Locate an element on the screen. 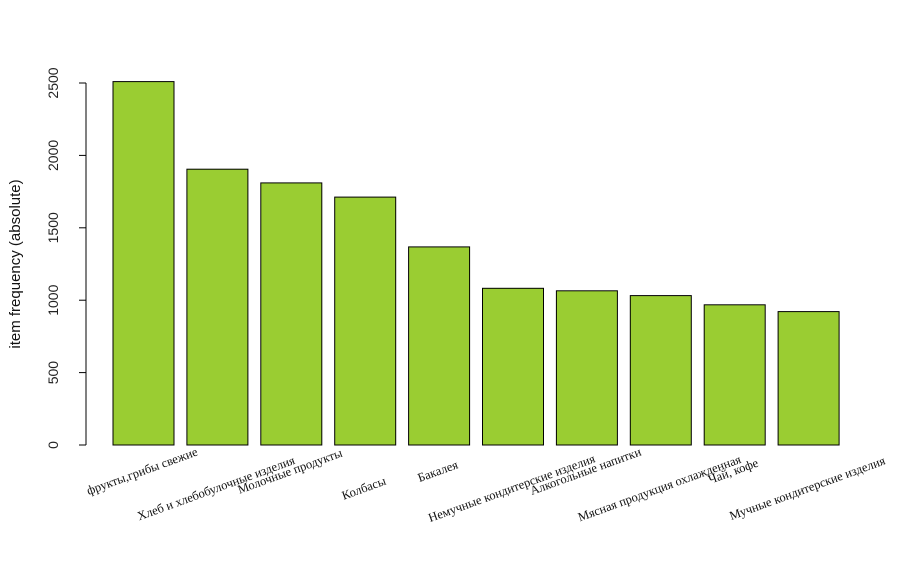 The image size is (908, 572). x-tick-label: фрукты,грибы свежие is located at coordinates (142, 470).